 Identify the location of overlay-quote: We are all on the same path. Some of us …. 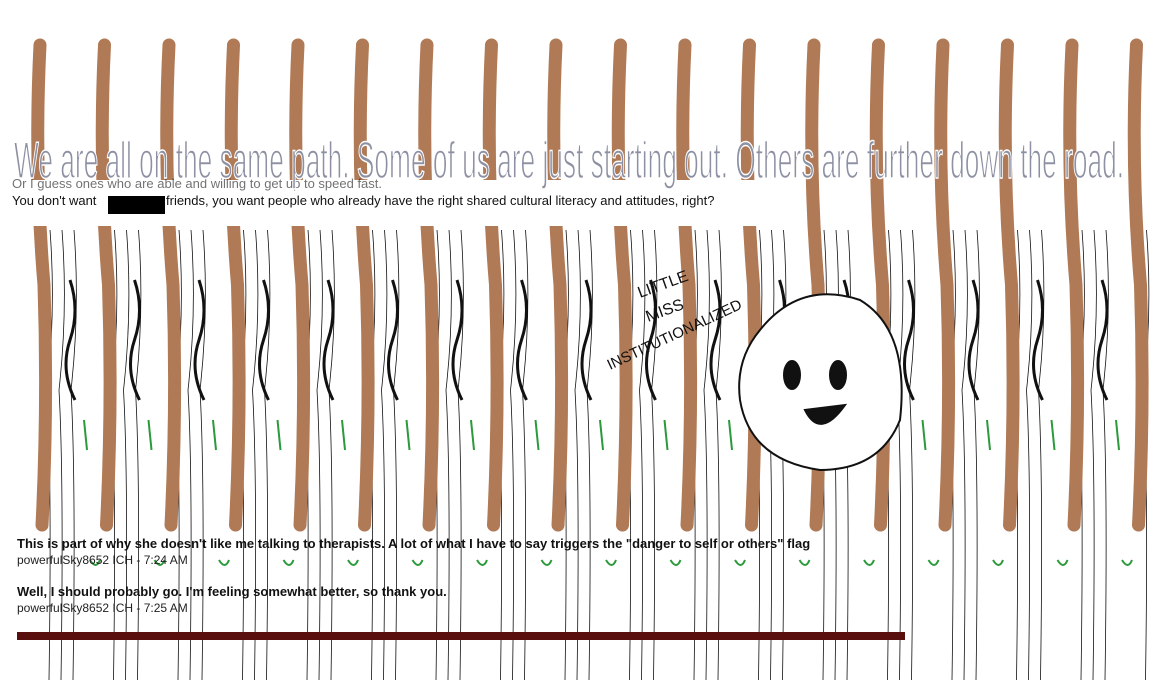
(569, 161).